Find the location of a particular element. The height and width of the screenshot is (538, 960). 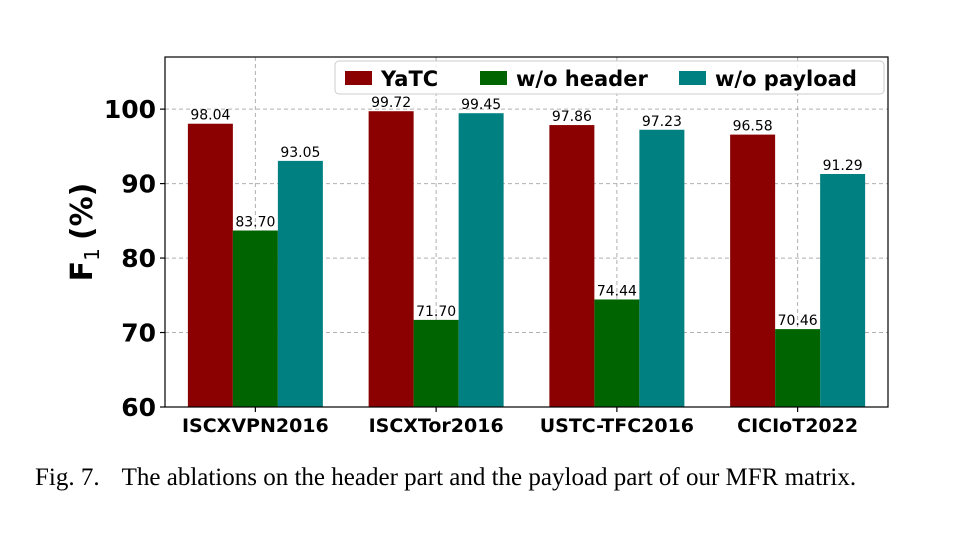

y-axis-ticks: 60 70 80 90 100 is located at coordinates (134, 258).